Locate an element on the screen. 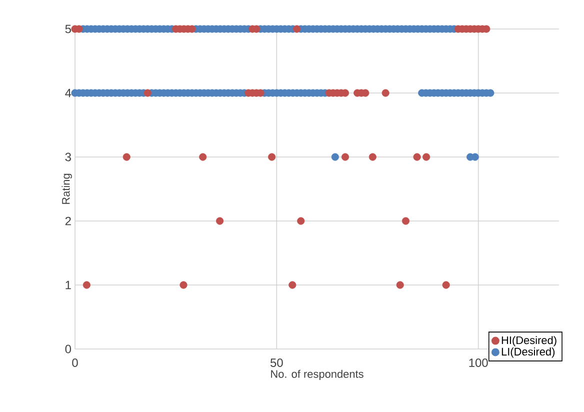 This screenshot has width=584, height=412. legend-label: LI(Desired) is located at coordinates (528, 353).